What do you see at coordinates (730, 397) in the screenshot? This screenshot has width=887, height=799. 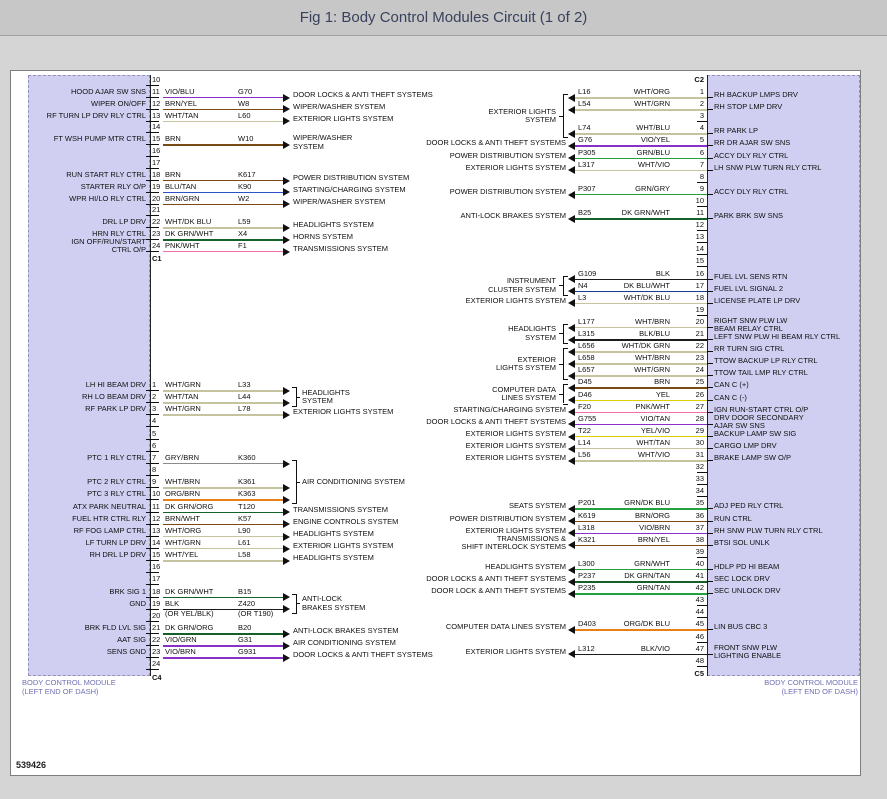 I see `bcm-pin-function: CAN C (-)` at bounding box center [730, 397].